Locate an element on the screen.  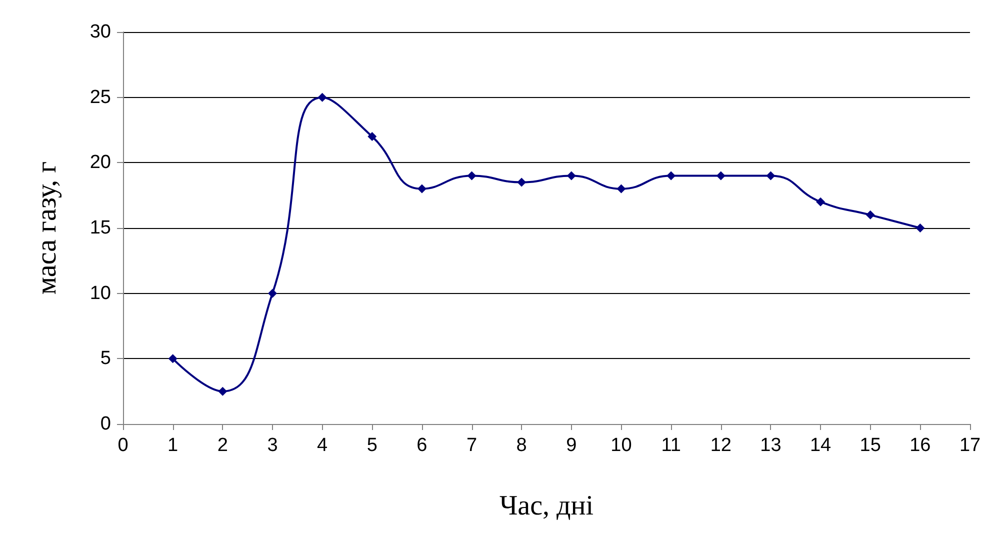
x-tick-label: 11 is located at coordinates (671, 445).